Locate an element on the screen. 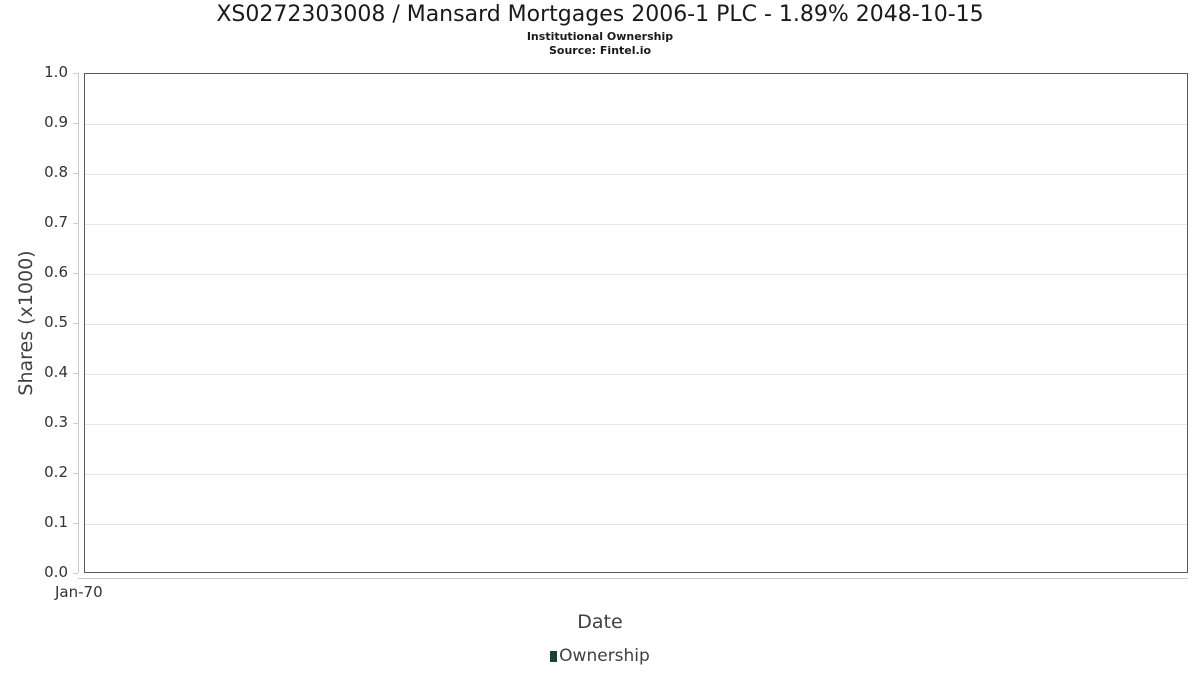 The height and width of the screenshot is (675, 1200). y-axis-tick-labels: 1.0 0.9 0.8 0.7 0.6 0.5 0.4 0.3 0.2 0.1 0.0 is located at coordinates (34, 337).